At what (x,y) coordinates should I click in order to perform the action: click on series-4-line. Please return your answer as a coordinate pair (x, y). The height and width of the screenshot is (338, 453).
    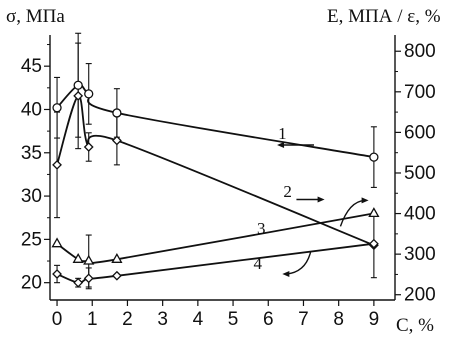
    Looking at the image, I should click on (215, 263).